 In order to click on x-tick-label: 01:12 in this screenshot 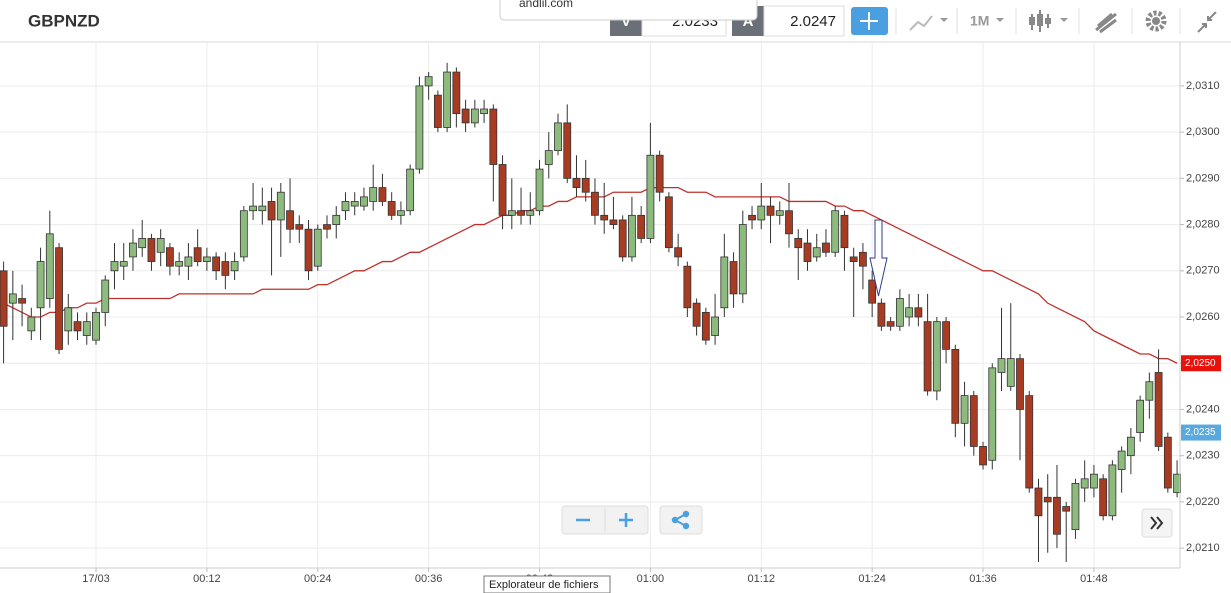, I will do `click(762, 579)`.